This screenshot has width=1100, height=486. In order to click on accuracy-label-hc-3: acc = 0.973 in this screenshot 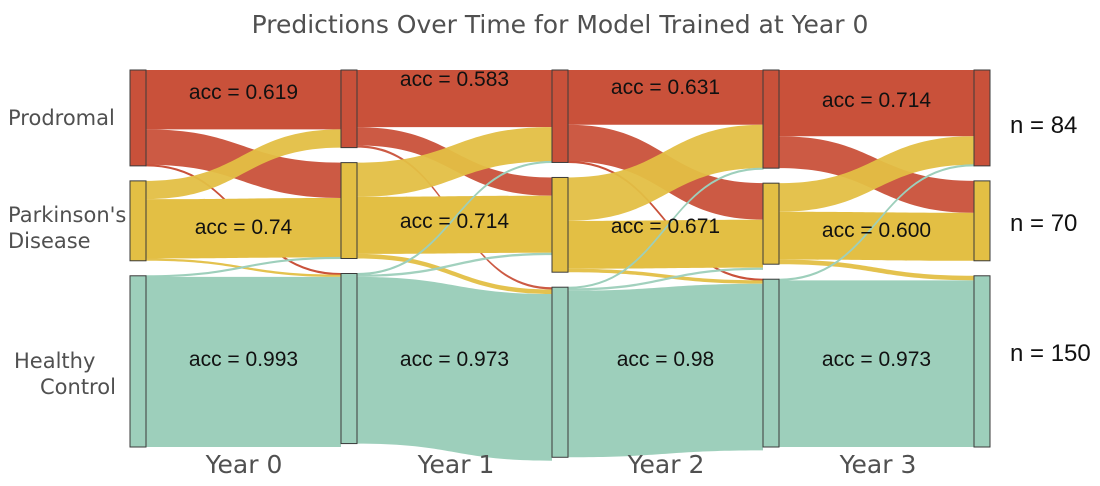, I will do `click(876, 359)`.